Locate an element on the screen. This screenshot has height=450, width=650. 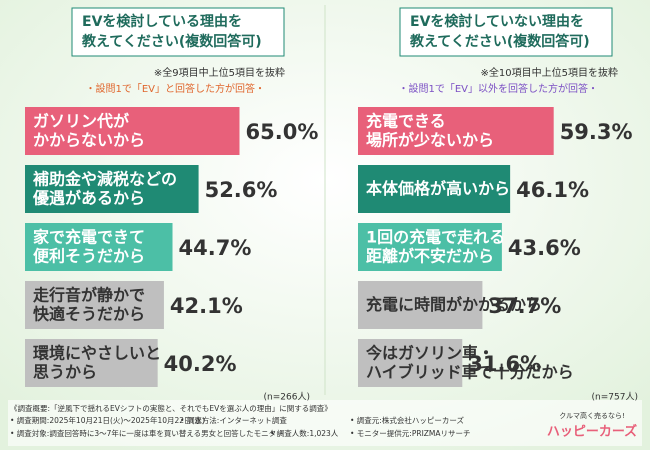
note: ・設問1で「EV」以外を回答した方が回答・ is located at coordinates (498, 88).